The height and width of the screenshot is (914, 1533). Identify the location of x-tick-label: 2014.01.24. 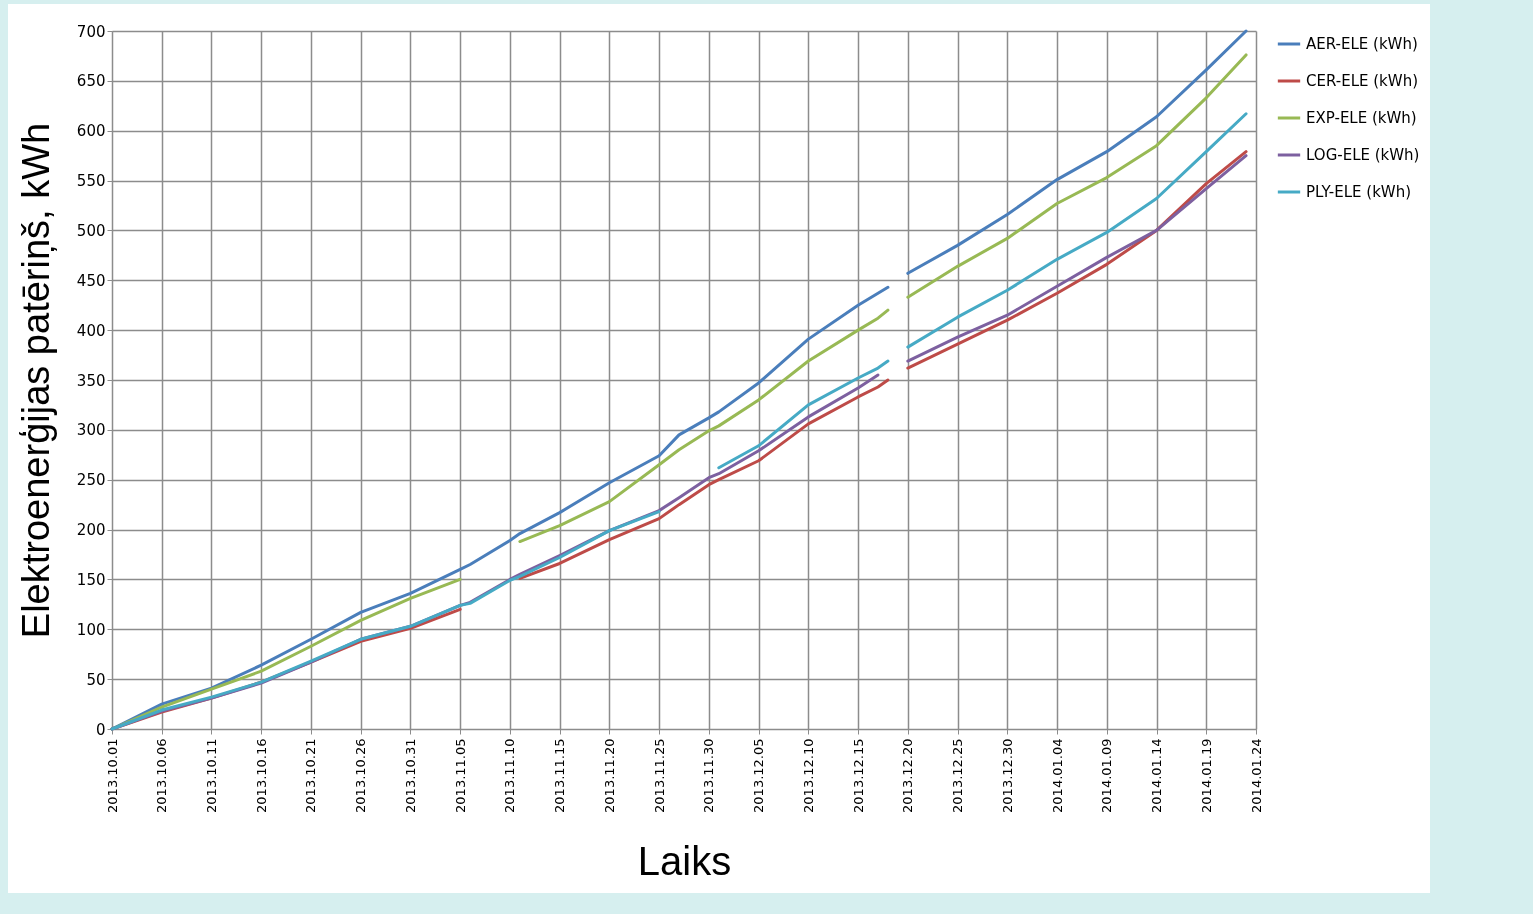
(1256, 775).